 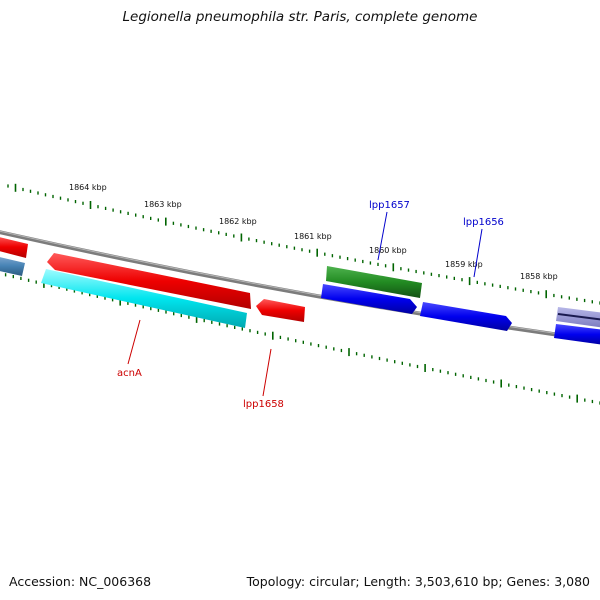 I want to click on leader-lpp1656, so click(x=478, y=253).